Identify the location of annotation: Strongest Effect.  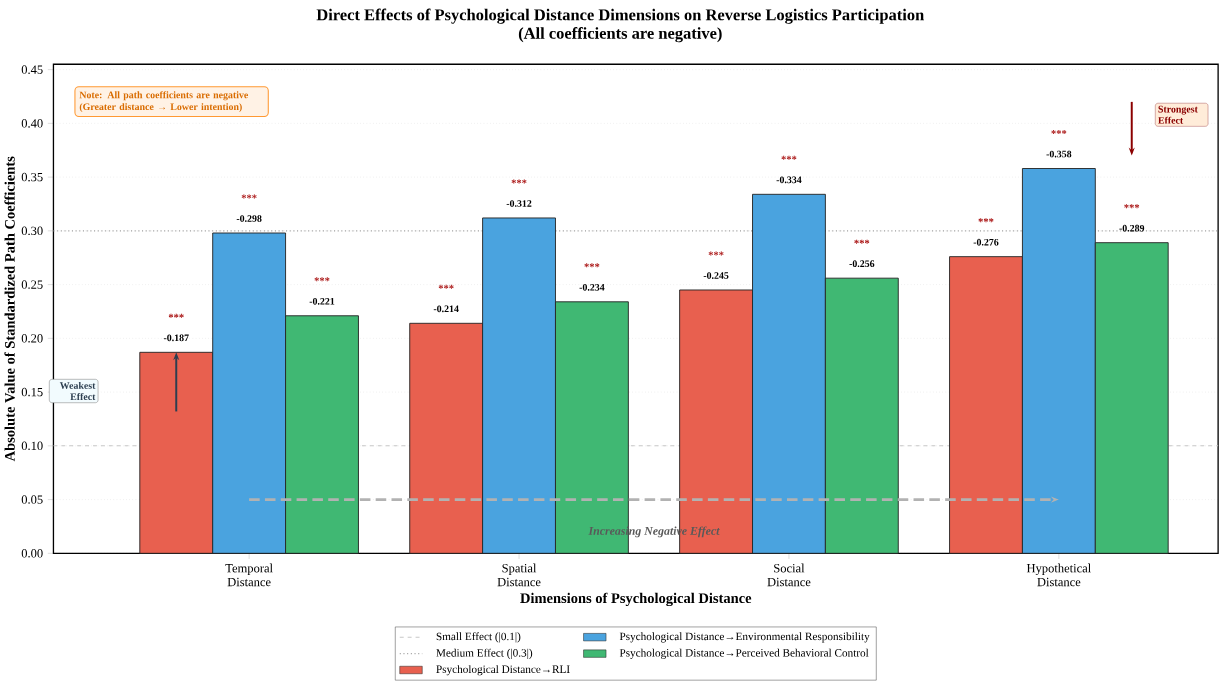
(1178, 114).